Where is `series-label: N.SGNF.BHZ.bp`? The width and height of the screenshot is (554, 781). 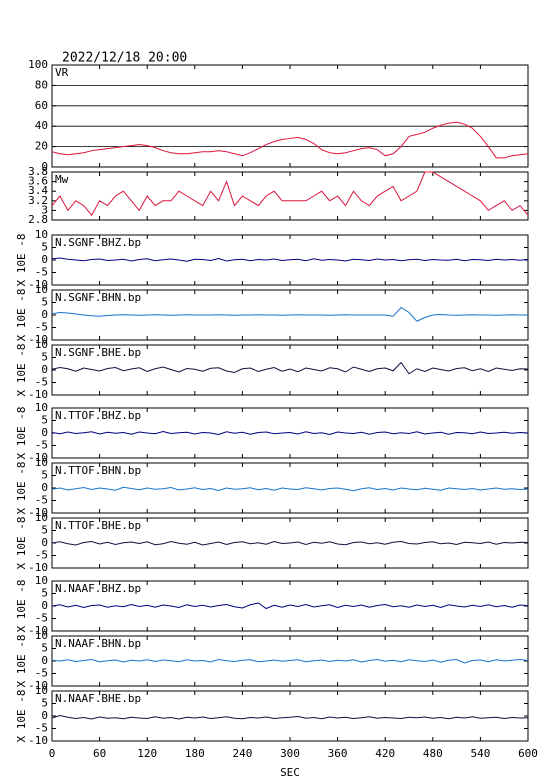 series-label: N.SGNF.BHZ.bp is located at coordinates (98, 242).